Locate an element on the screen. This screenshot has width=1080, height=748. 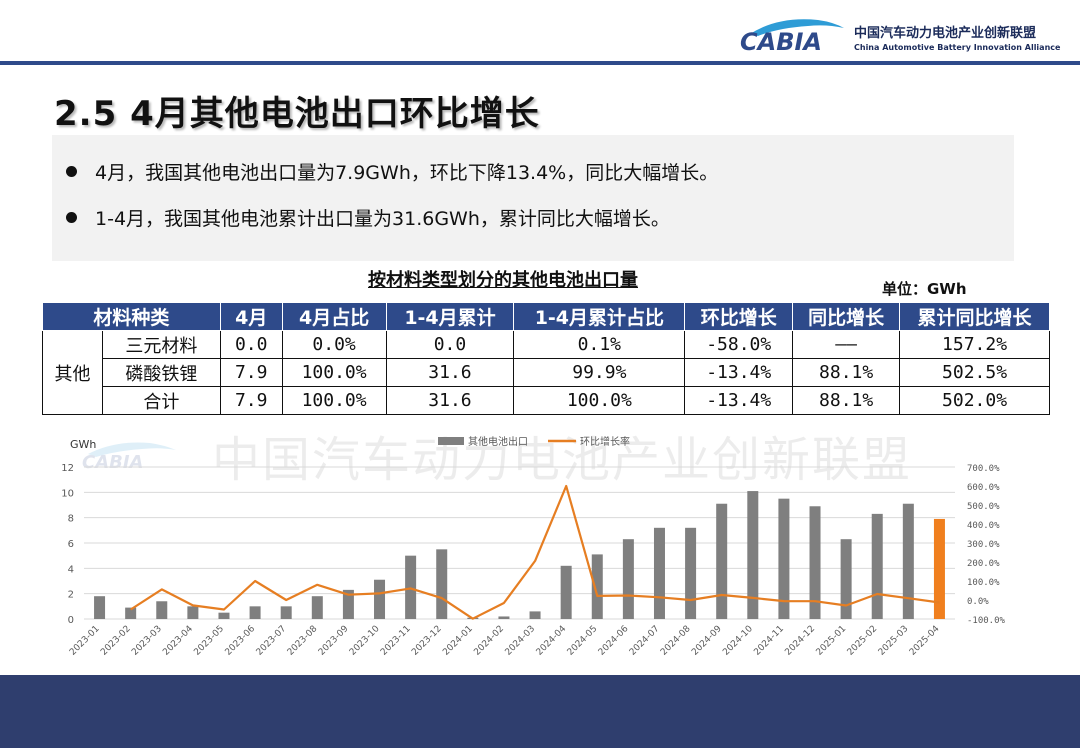
table-header: 环比增长 is located at coordinates (739, 316).